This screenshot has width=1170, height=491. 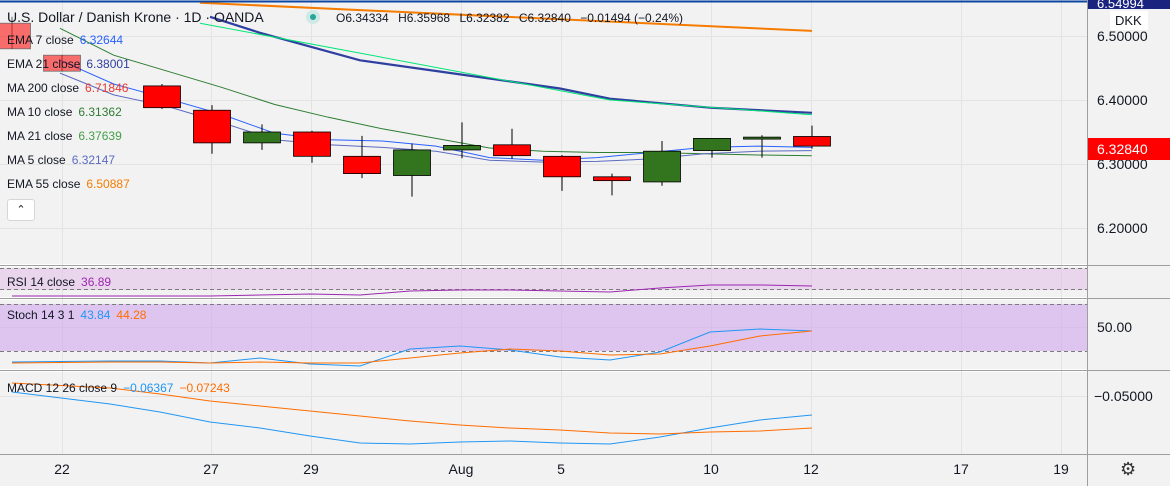 I want to click on time-tick-label: 17, so click(x=961, y=469).